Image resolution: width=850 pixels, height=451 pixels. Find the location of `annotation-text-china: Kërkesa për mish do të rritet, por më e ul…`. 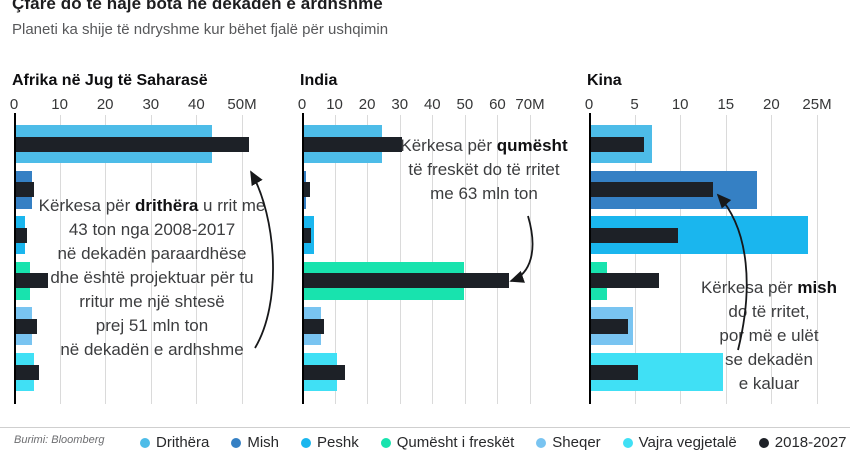

annotation-text-china: Kërkesa për mish do të rritet, por më e ul… is located at coordinates (769, 335).